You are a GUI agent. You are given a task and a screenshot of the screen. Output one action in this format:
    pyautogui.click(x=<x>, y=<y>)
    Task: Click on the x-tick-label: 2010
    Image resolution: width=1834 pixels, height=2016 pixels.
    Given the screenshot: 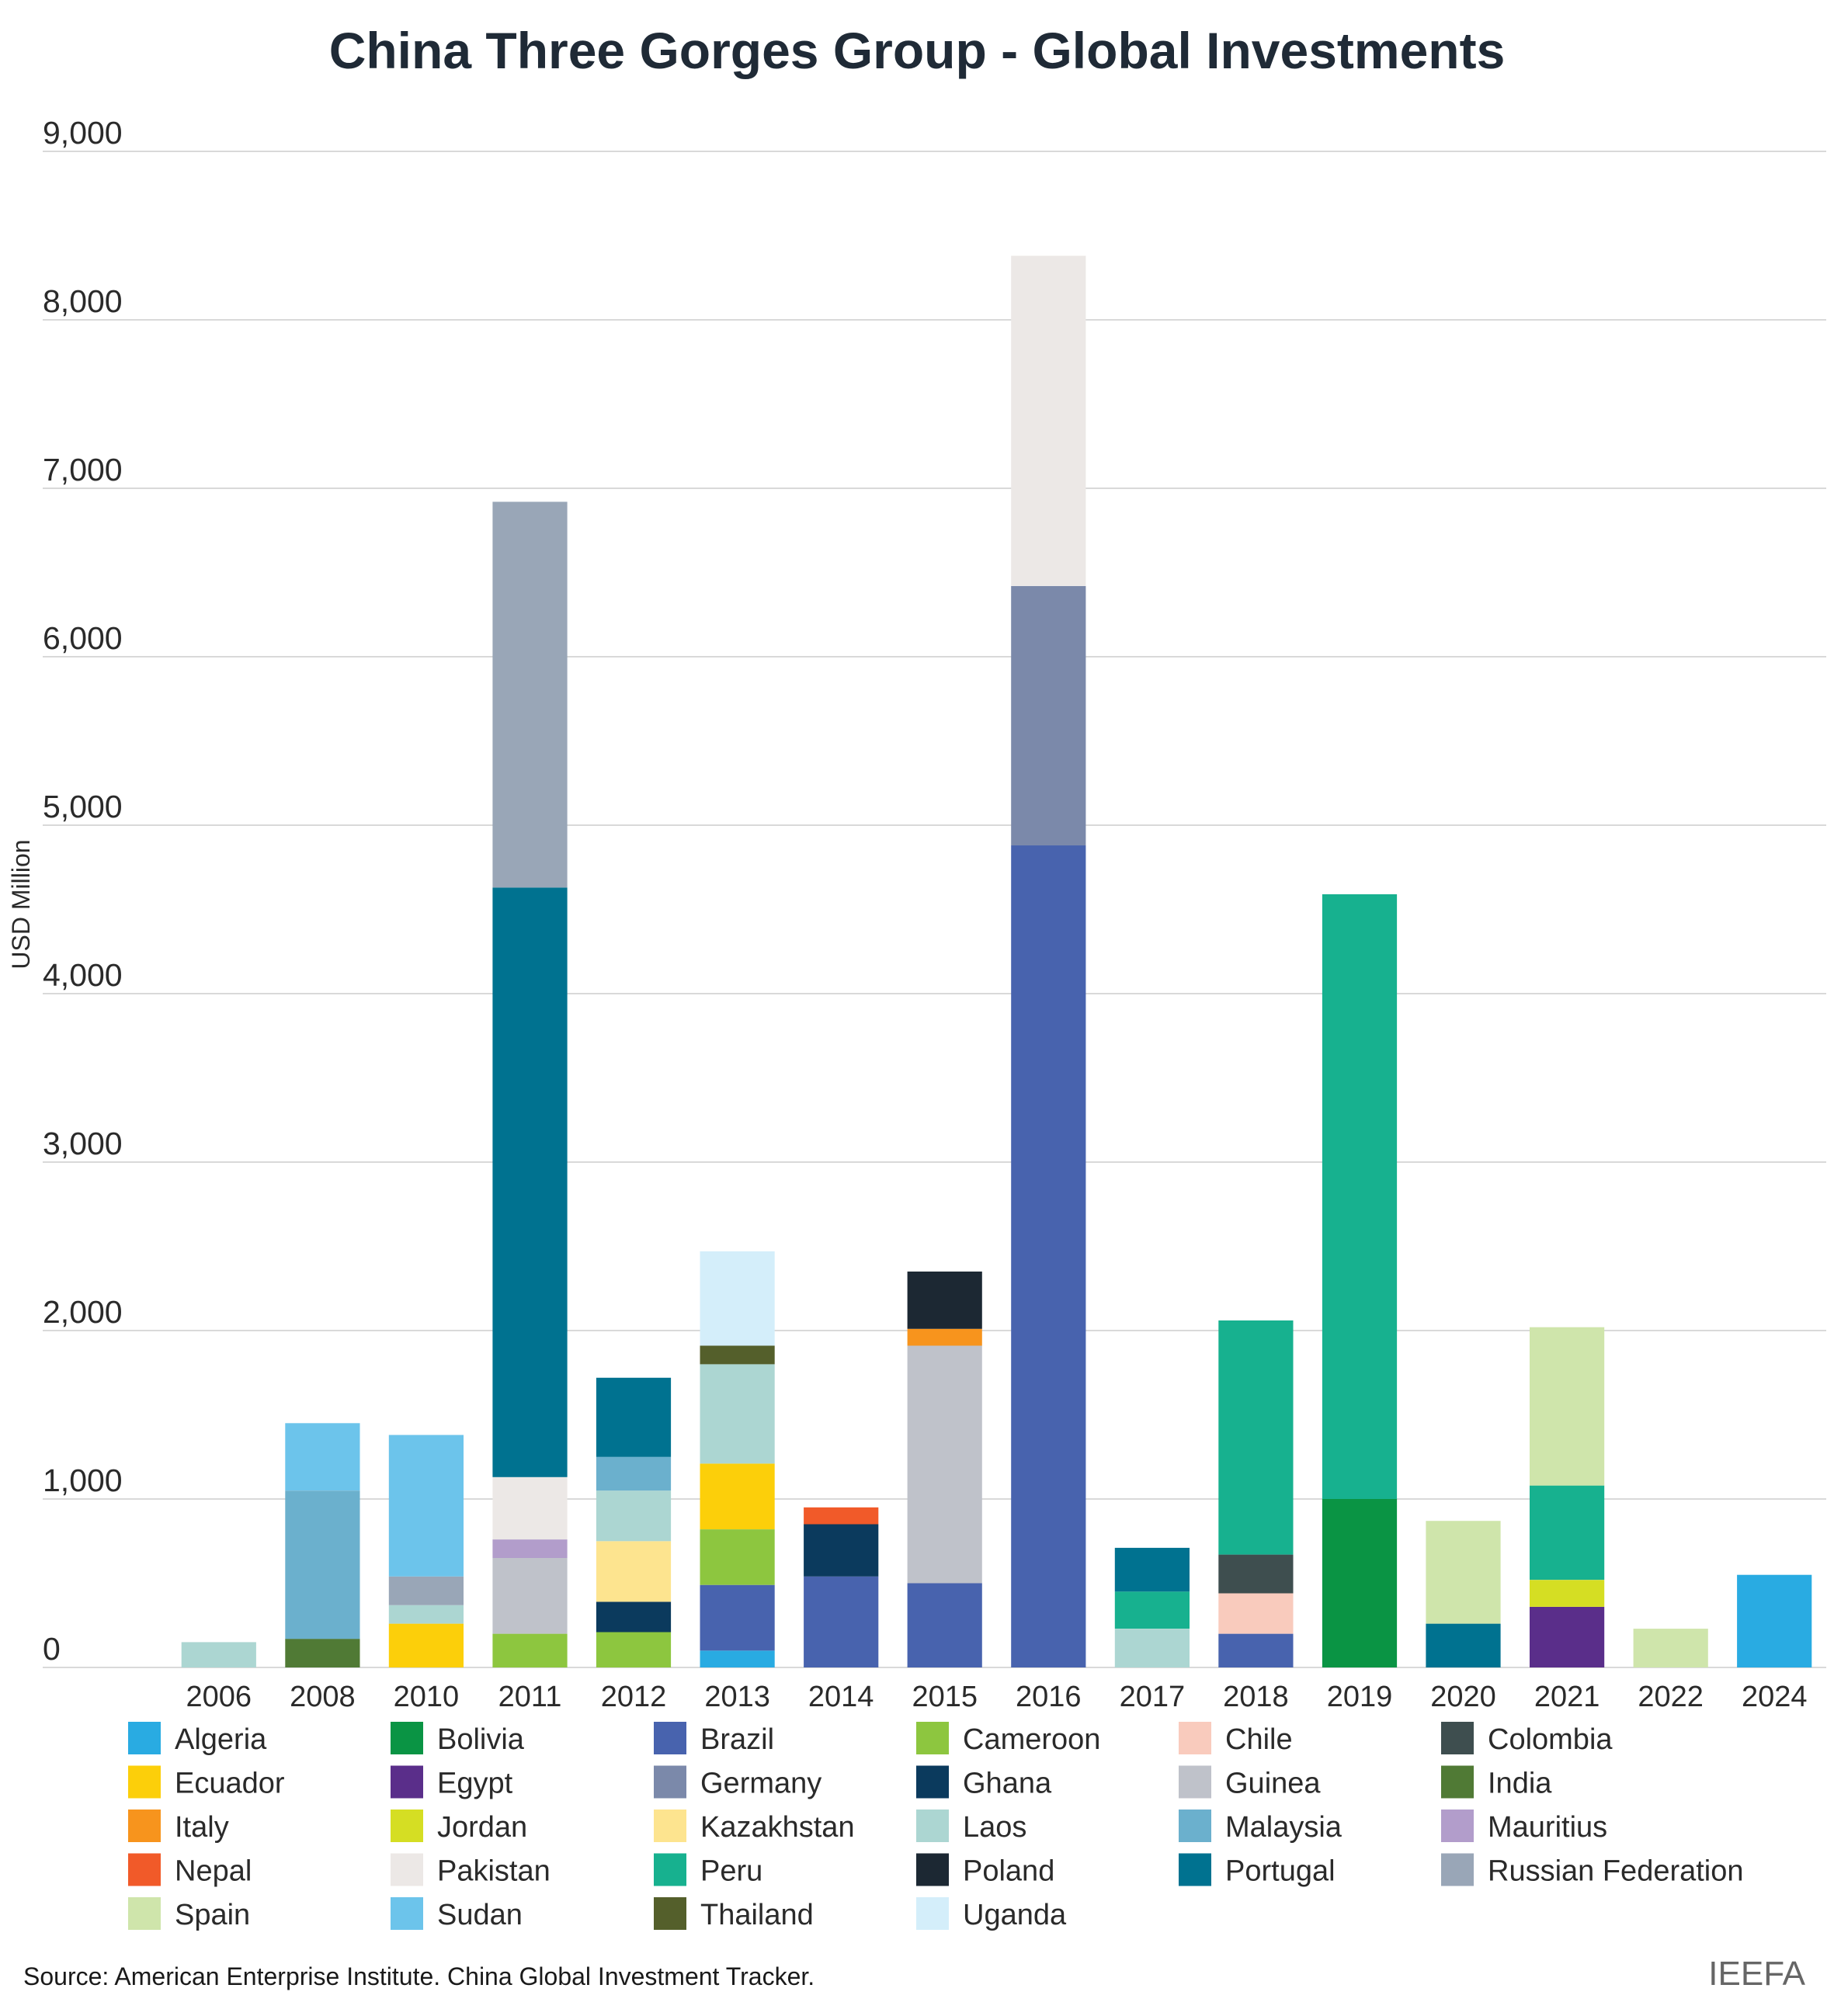 What is the action you would take?
    pyautogui.click(x=427, y=1697)
    